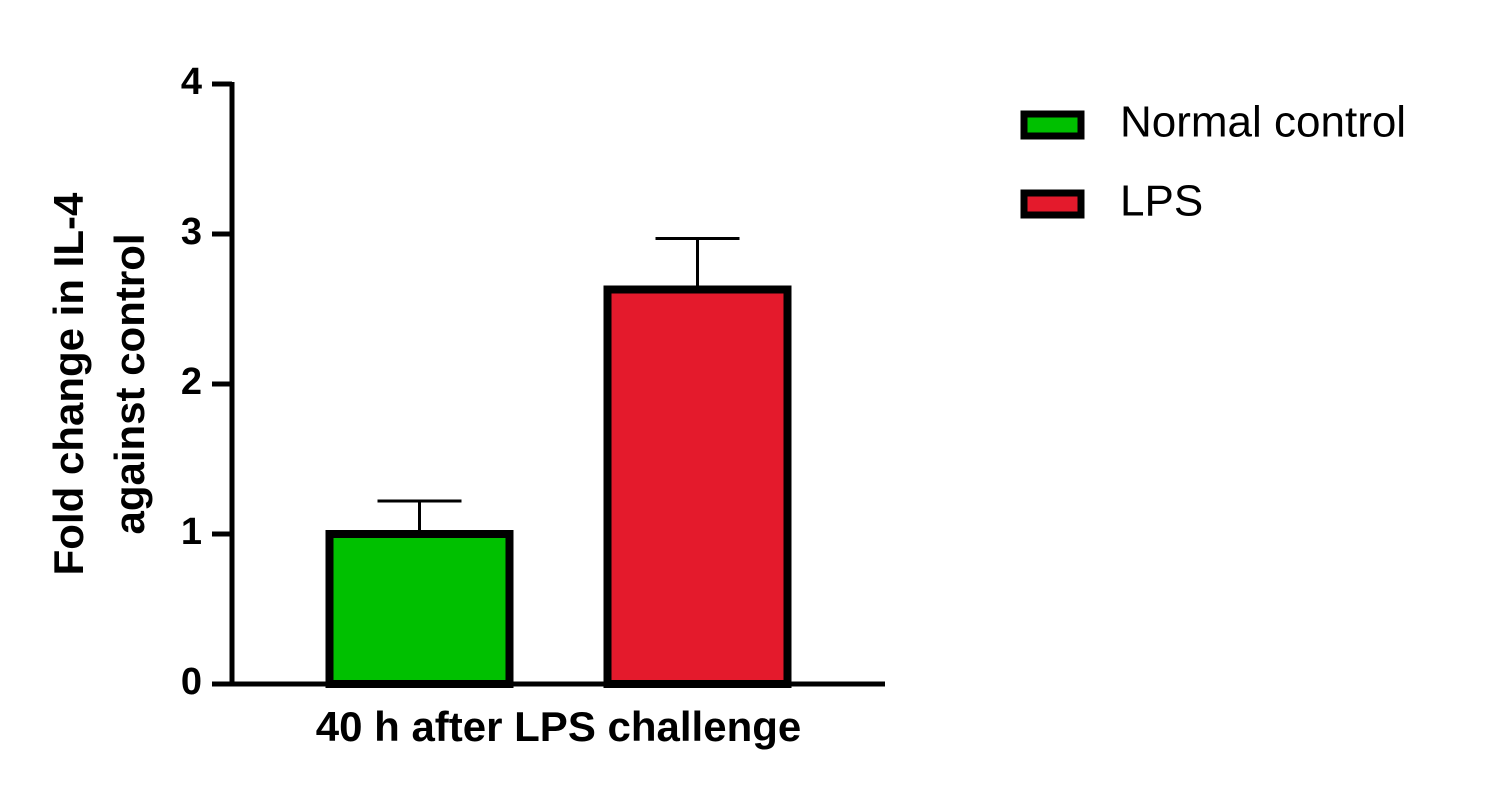 Image resolution: width=1489 pixels, height=799 pixels. Describe the element at coordinates (1161, 201) in the screenshot. I see `legend-label: LPS` at that location.